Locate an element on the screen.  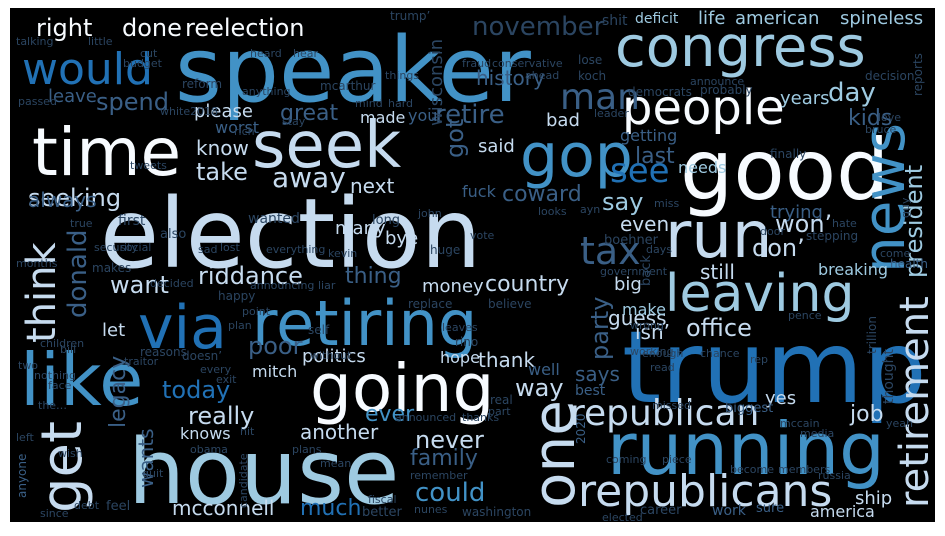
word-today: today is located at coordinates (196, 390).